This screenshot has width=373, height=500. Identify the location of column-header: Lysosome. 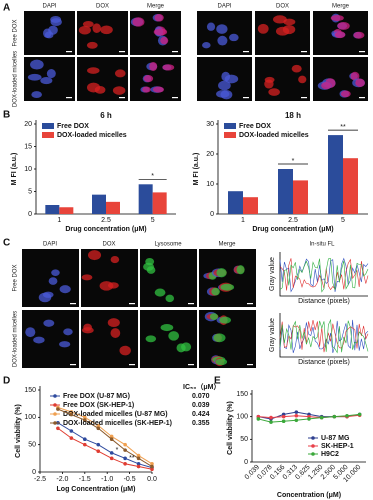
(168, 245).